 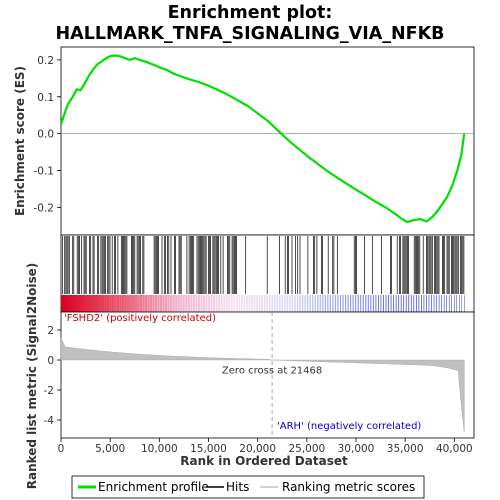 I want to click on x-tick-label: 15,000, so click(x=208, y=449).